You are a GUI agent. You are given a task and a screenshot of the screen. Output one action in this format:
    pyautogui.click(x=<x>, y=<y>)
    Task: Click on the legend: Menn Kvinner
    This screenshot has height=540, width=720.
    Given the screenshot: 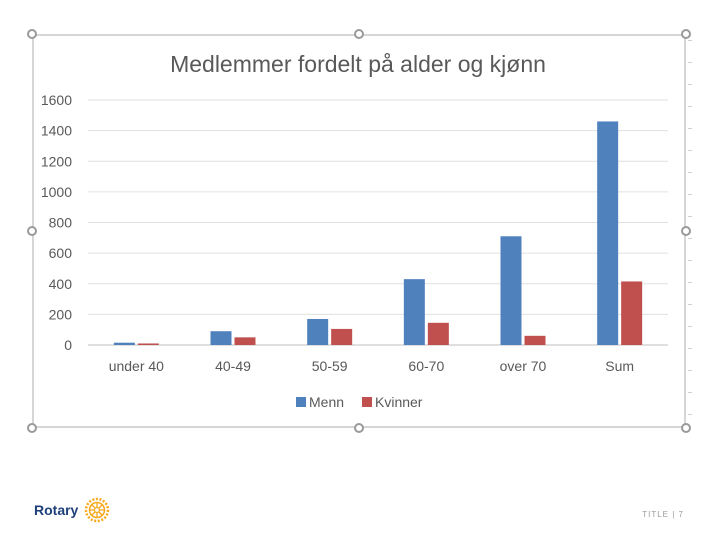 What is the action you would take?
    pyautogui.click(x=359, y=402)
    